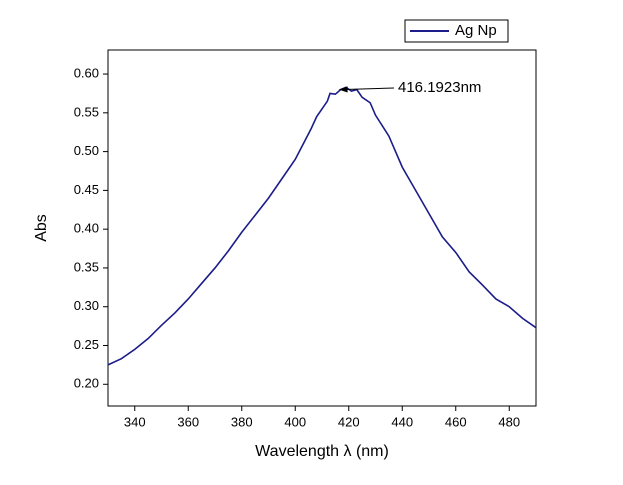 This screenshot has height=485, width=623. Describe the element at coordinates (86, 228) in the screenshot. I see `y-tick-label: 0.40` at that location.